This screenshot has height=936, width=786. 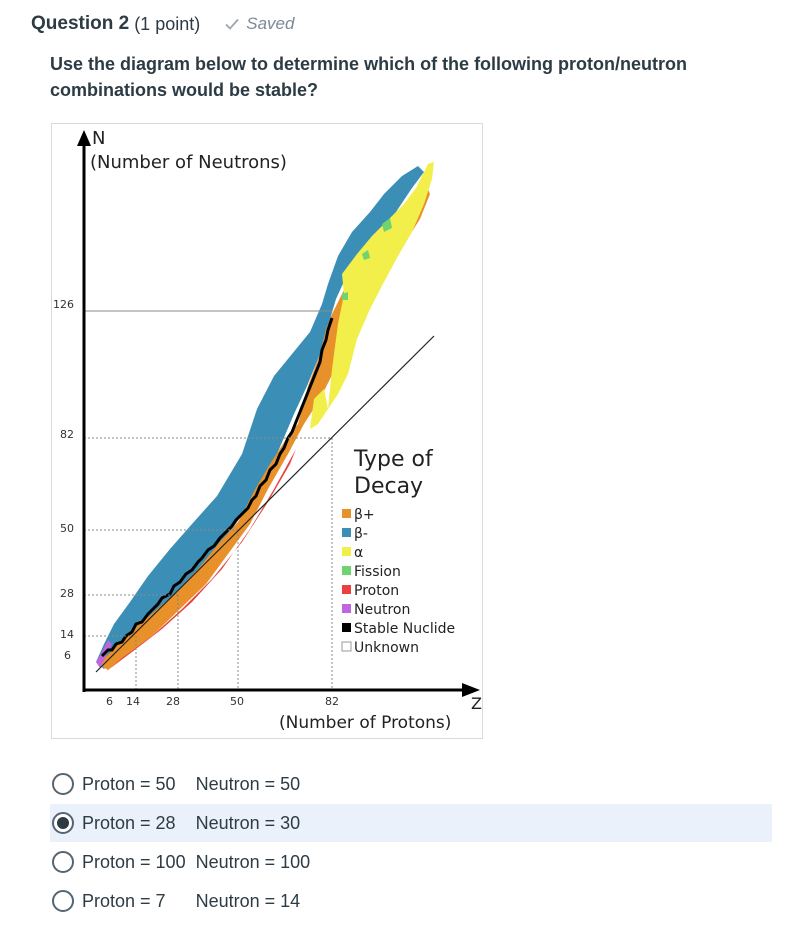 I want to click on legend-swatch-unknown, so click(x=346, y=646).